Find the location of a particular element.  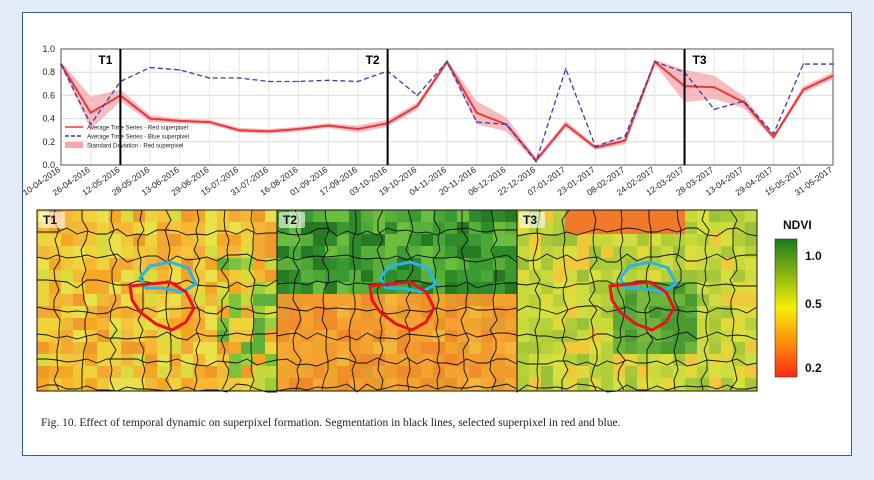

blue-superpixel is located at coordinates (408, 277).